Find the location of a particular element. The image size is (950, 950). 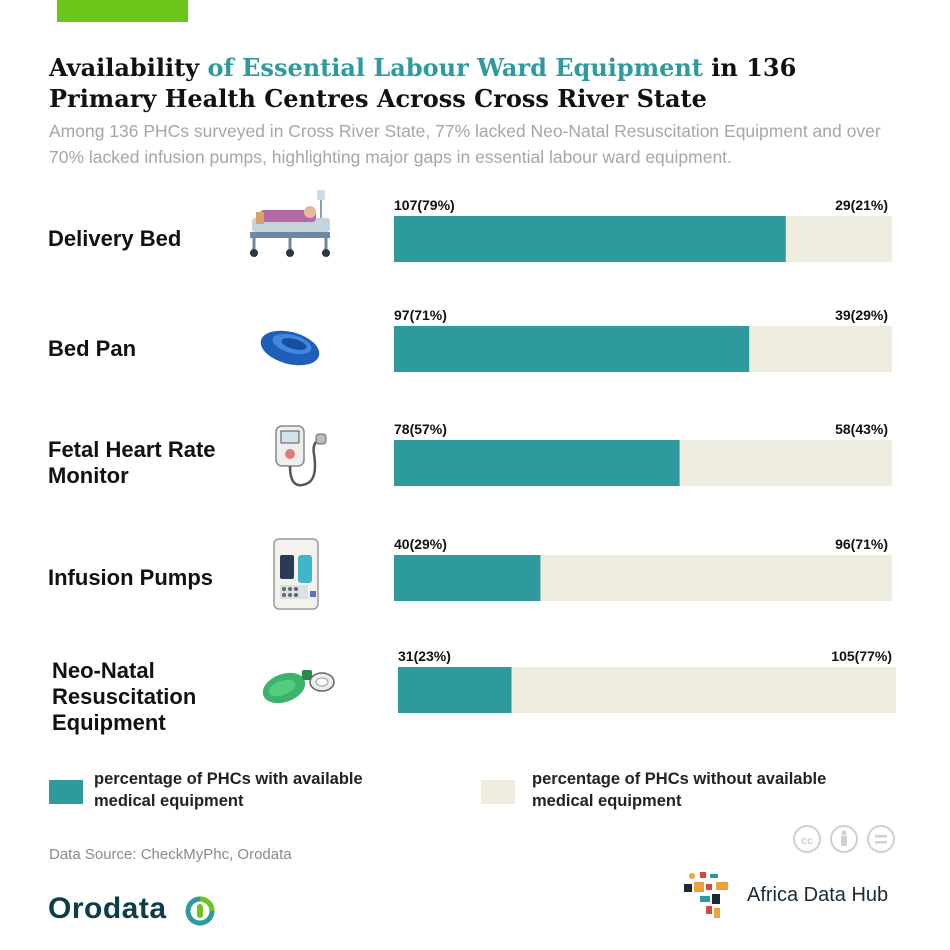

infusion-pump-icon is located at coordinates (296, 574).